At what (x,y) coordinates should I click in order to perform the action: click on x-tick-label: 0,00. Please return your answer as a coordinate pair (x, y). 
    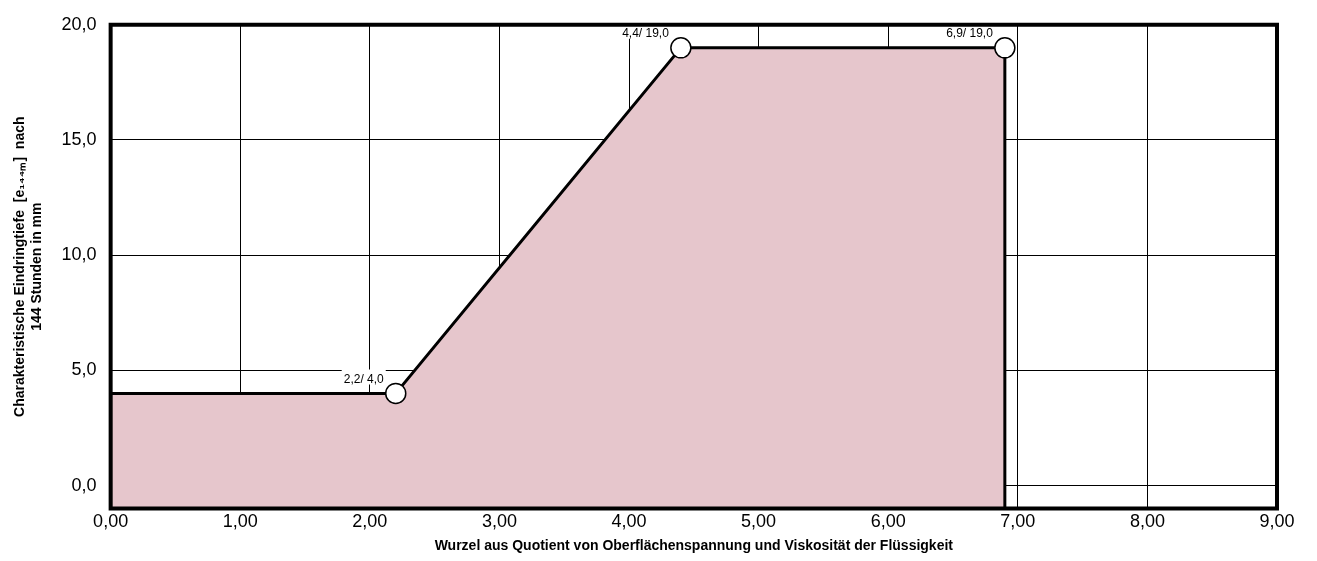
    Looking at the image, I should click on (111, 521).